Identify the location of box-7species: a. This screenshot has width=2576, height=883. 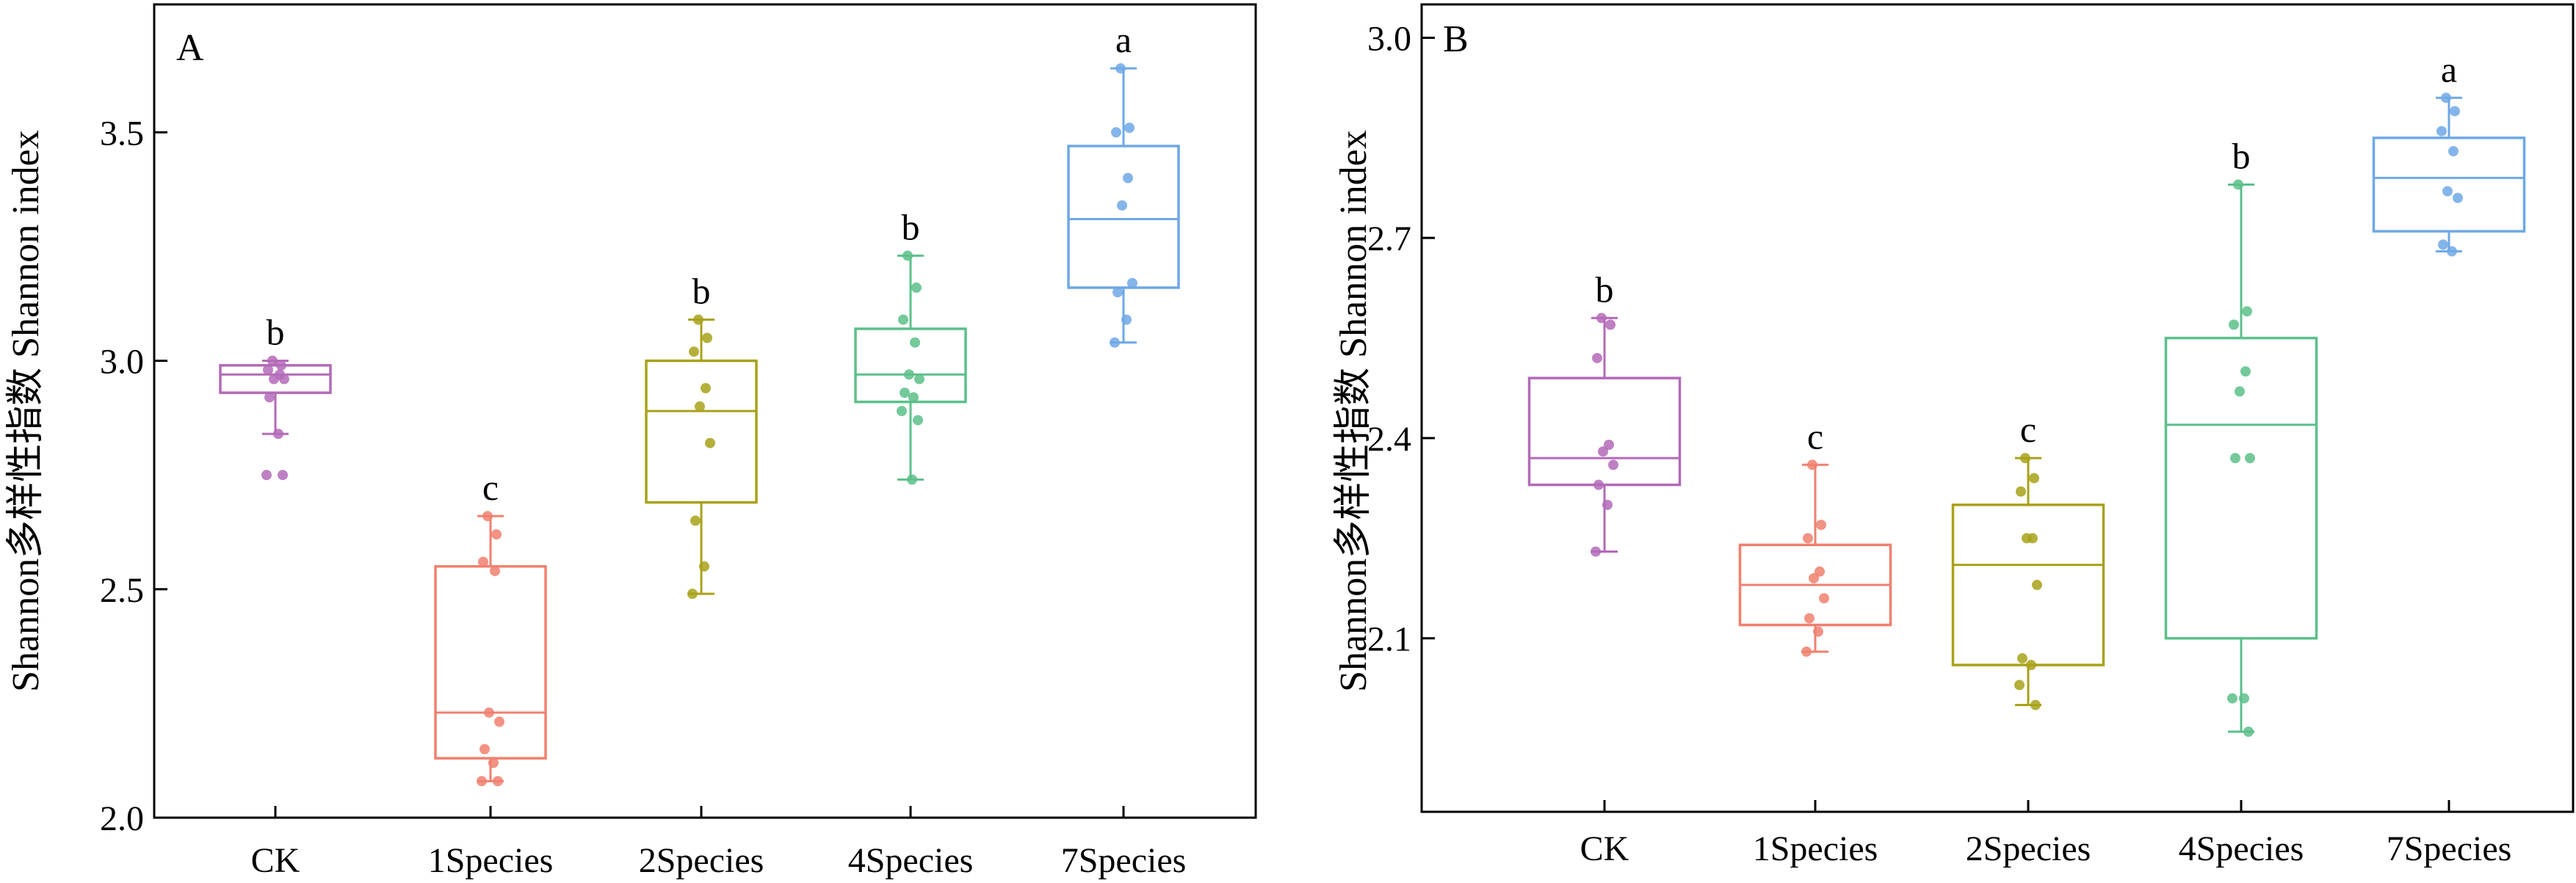
(2449, 152).